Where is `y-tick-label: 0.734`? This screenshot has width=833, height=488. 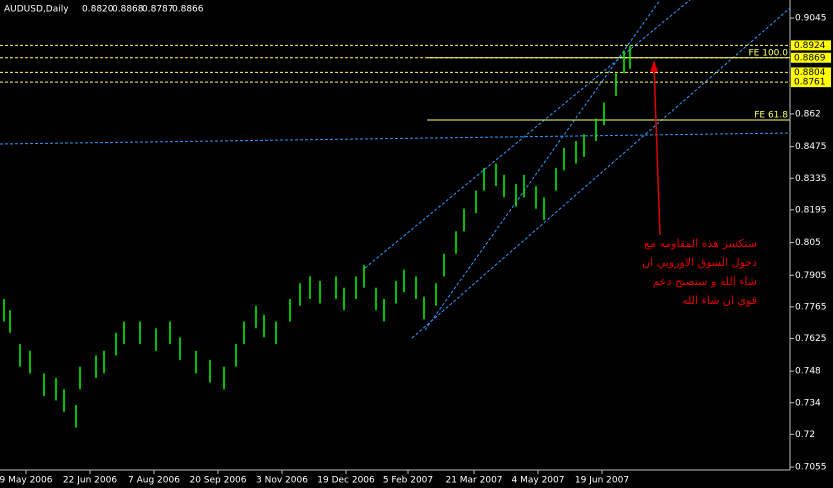 y-tick-label: 0.734 is located at coordinates (808, 403).